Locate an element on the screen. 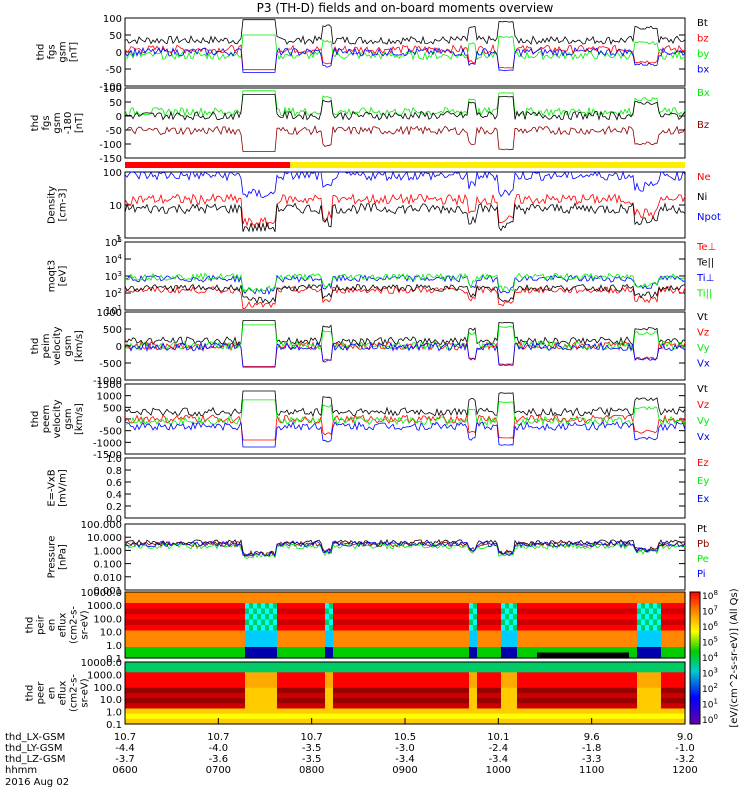 This screenshot has width=750, height=804. x-tick-label: 10.7 is located at coordinates (125, 737).